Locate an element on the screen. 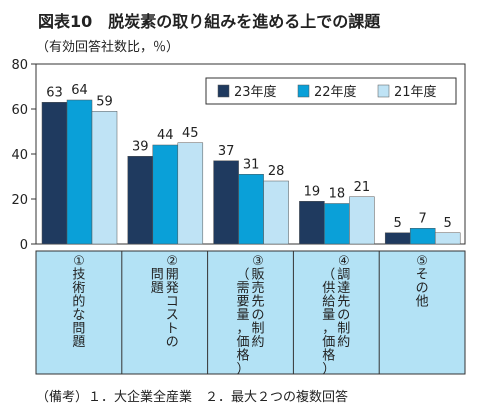  bar-value-label: 18 is located at coordinates (337, 194).